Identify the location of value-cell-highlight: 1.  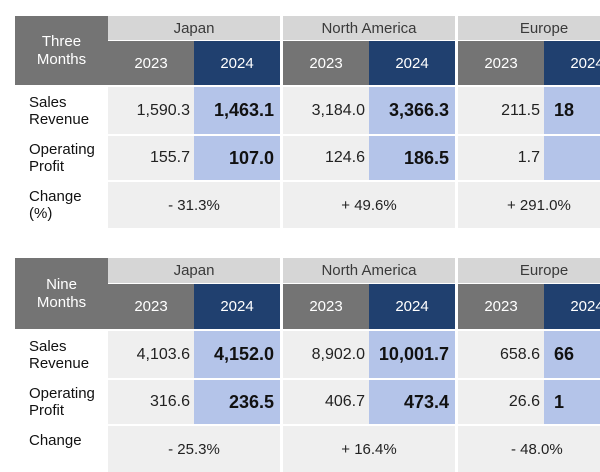
(572, 402).